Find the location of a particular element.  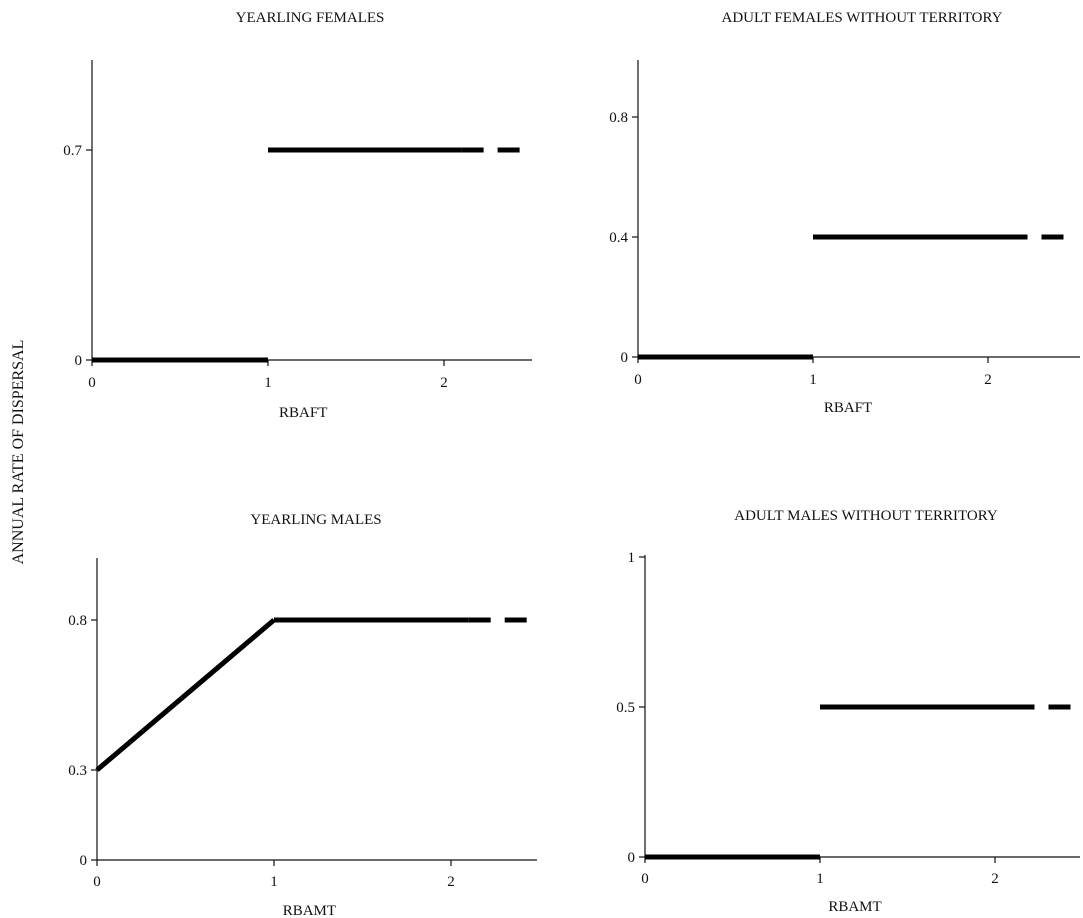

y-tick-label: 1 is located at coordinates (632, 558).